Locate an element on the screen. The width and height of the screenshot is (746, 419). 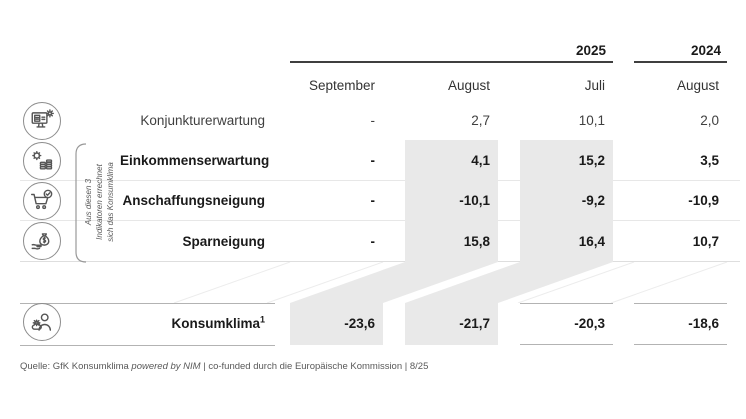
month-header-september: September is located at coordinates (341, 85).